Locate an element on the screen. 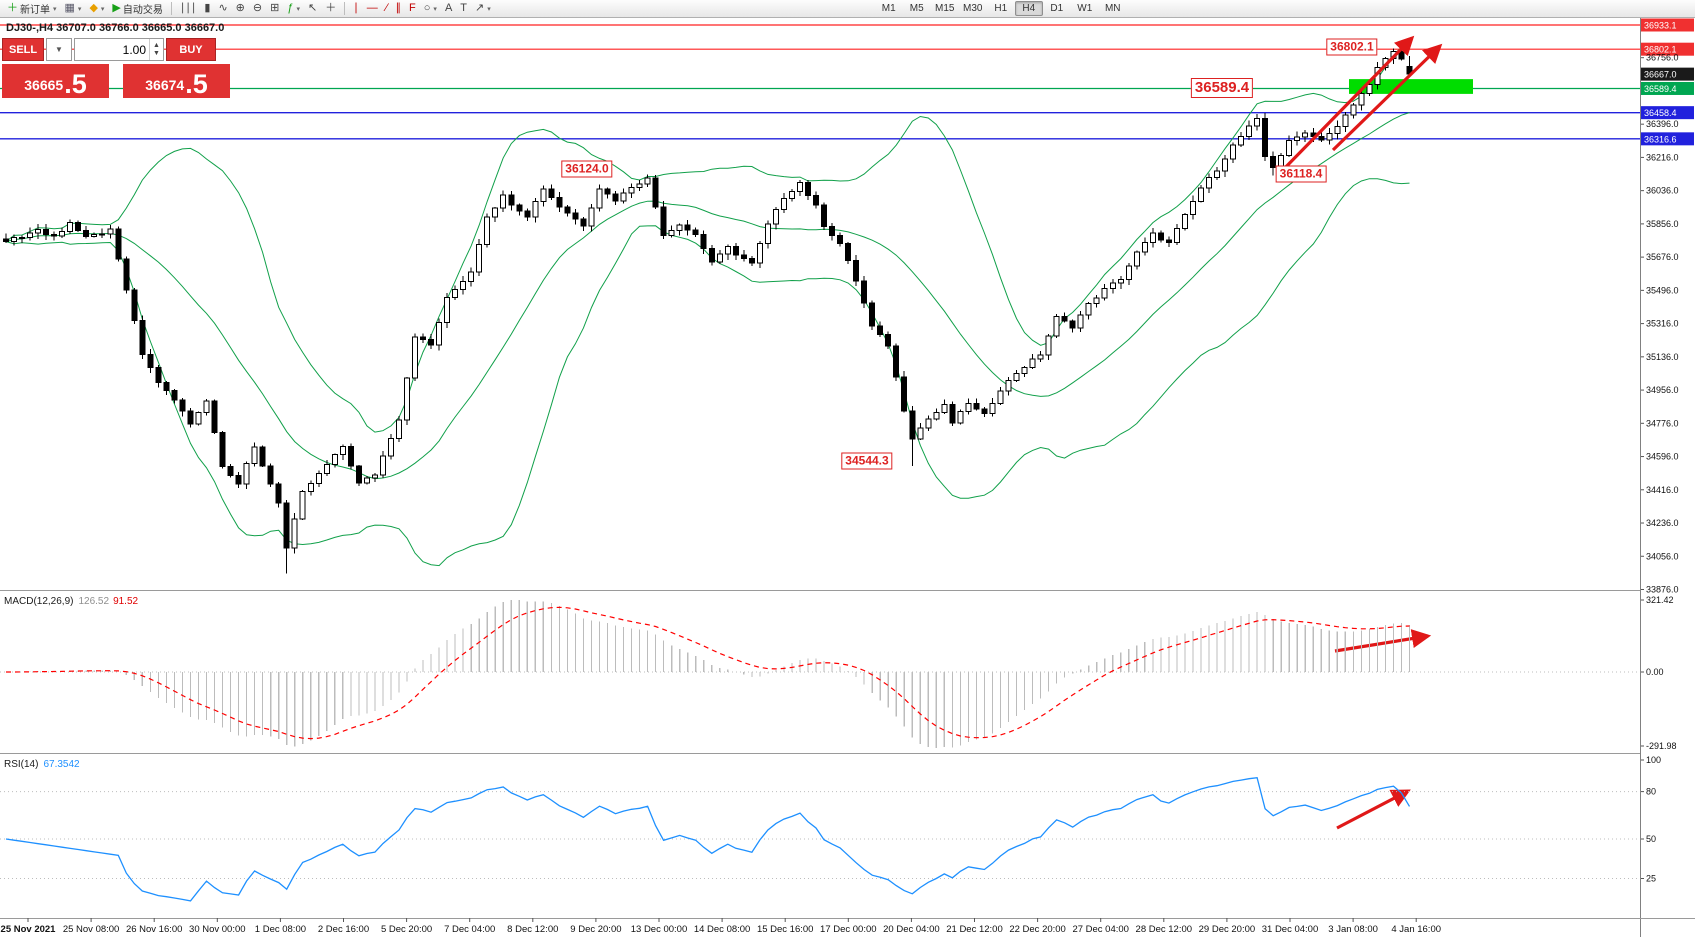 This screenshot has height=937, width=1695. price-annotation: 36124.0 is located at coordinates (587, 169).